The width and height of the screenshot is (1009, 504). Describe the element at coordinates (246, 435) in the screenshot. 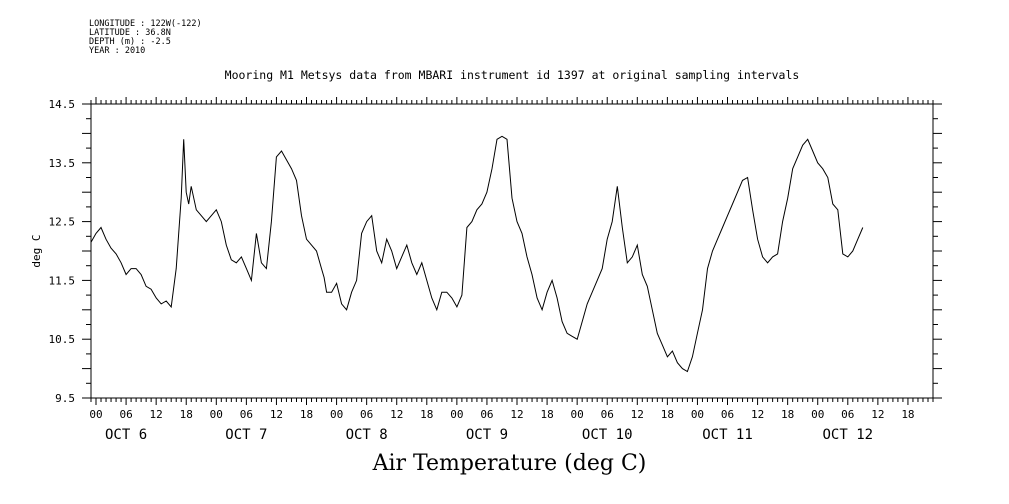

I see `day-label: OCT 7` at that location.